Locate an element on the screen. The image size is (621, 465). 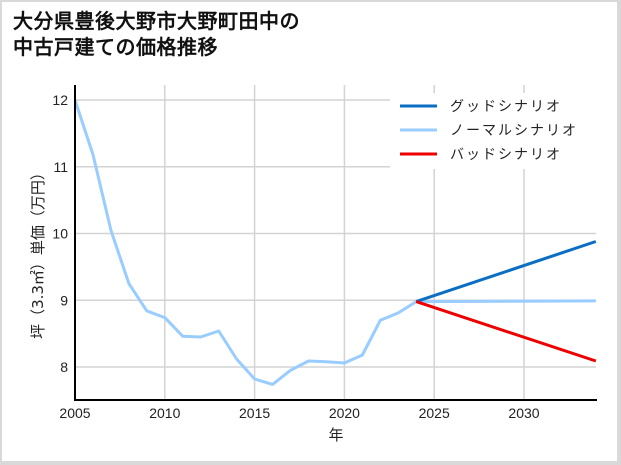
series-line-bad is located at coordinates (506, 331).